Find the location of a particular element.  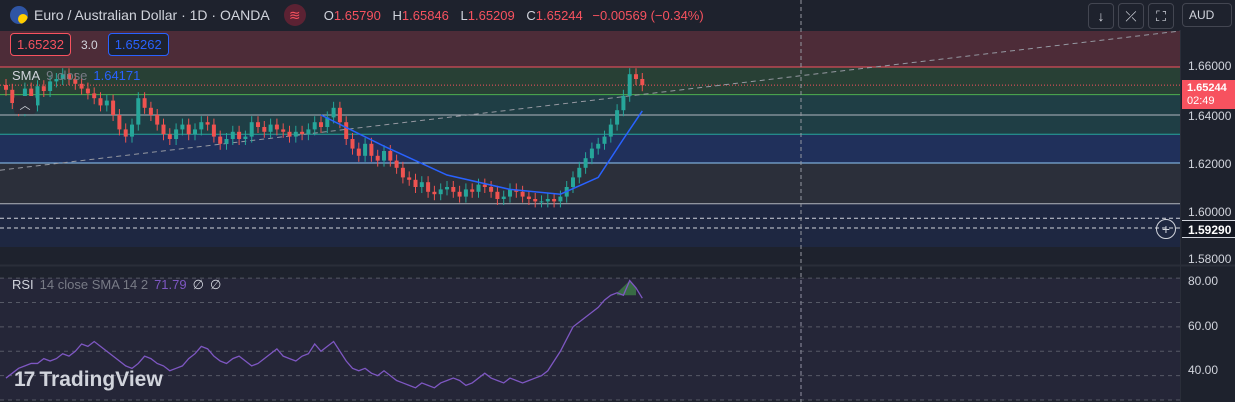

sma-legend: SMA 9 close 1.64171 is located at coordinates (76, 75).